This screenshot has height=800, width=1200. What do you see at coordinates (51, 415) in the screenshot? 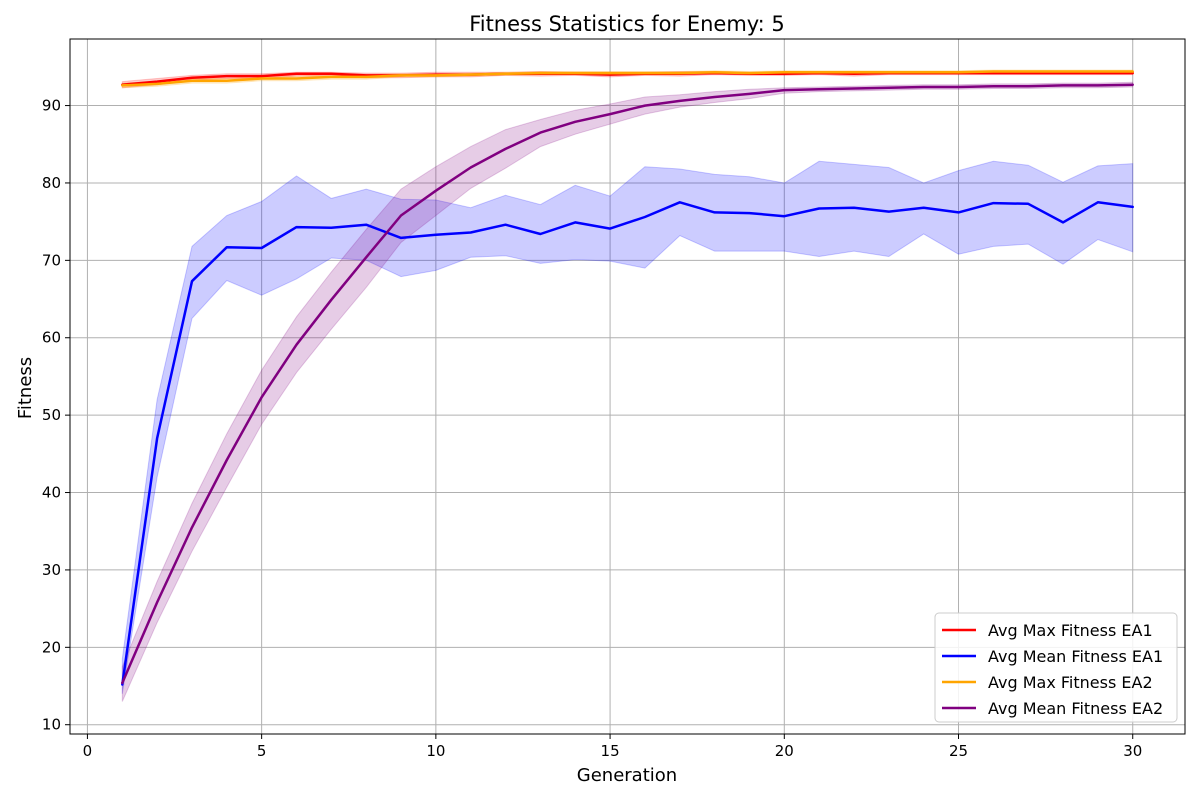
I see `y-tick-label: 50` at bounding box center [51, 415].